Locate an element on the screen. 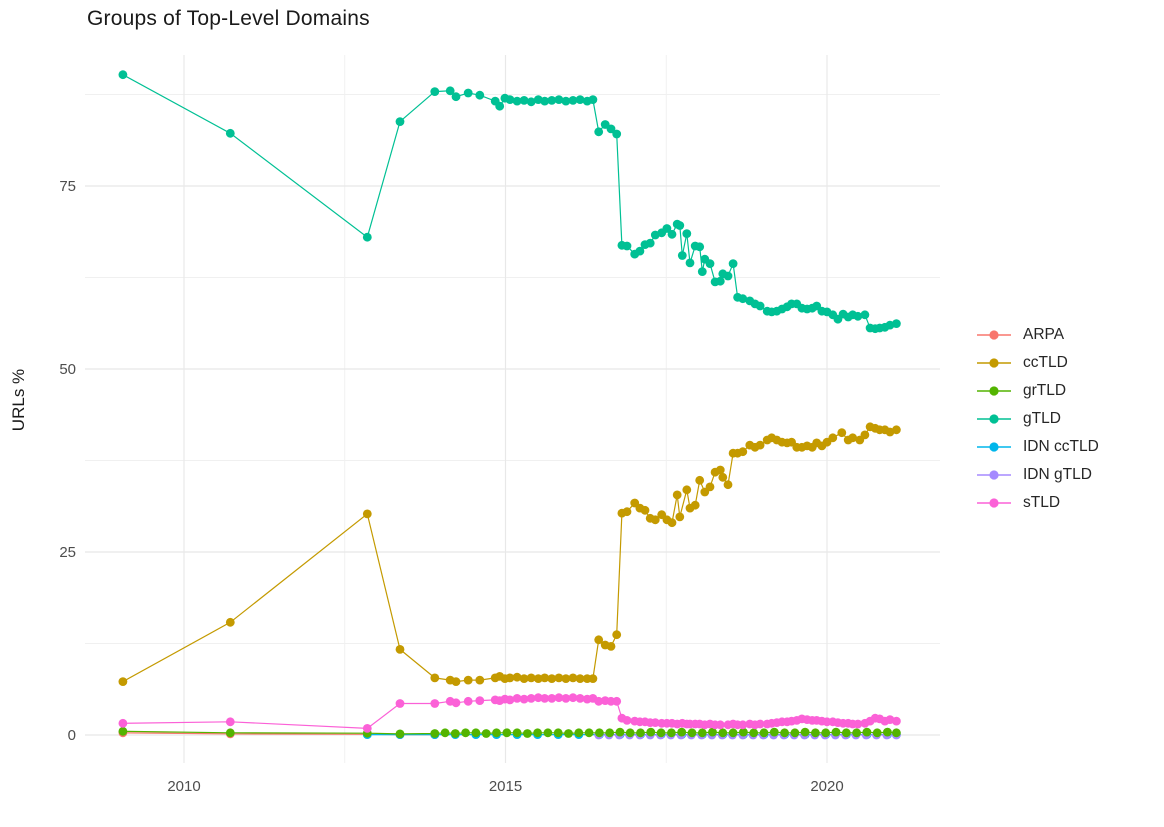 Image resolution: width=1164 pixels, height=827 pixels. legend-item-stld: sTLD is located at coordinates (1037, 503).